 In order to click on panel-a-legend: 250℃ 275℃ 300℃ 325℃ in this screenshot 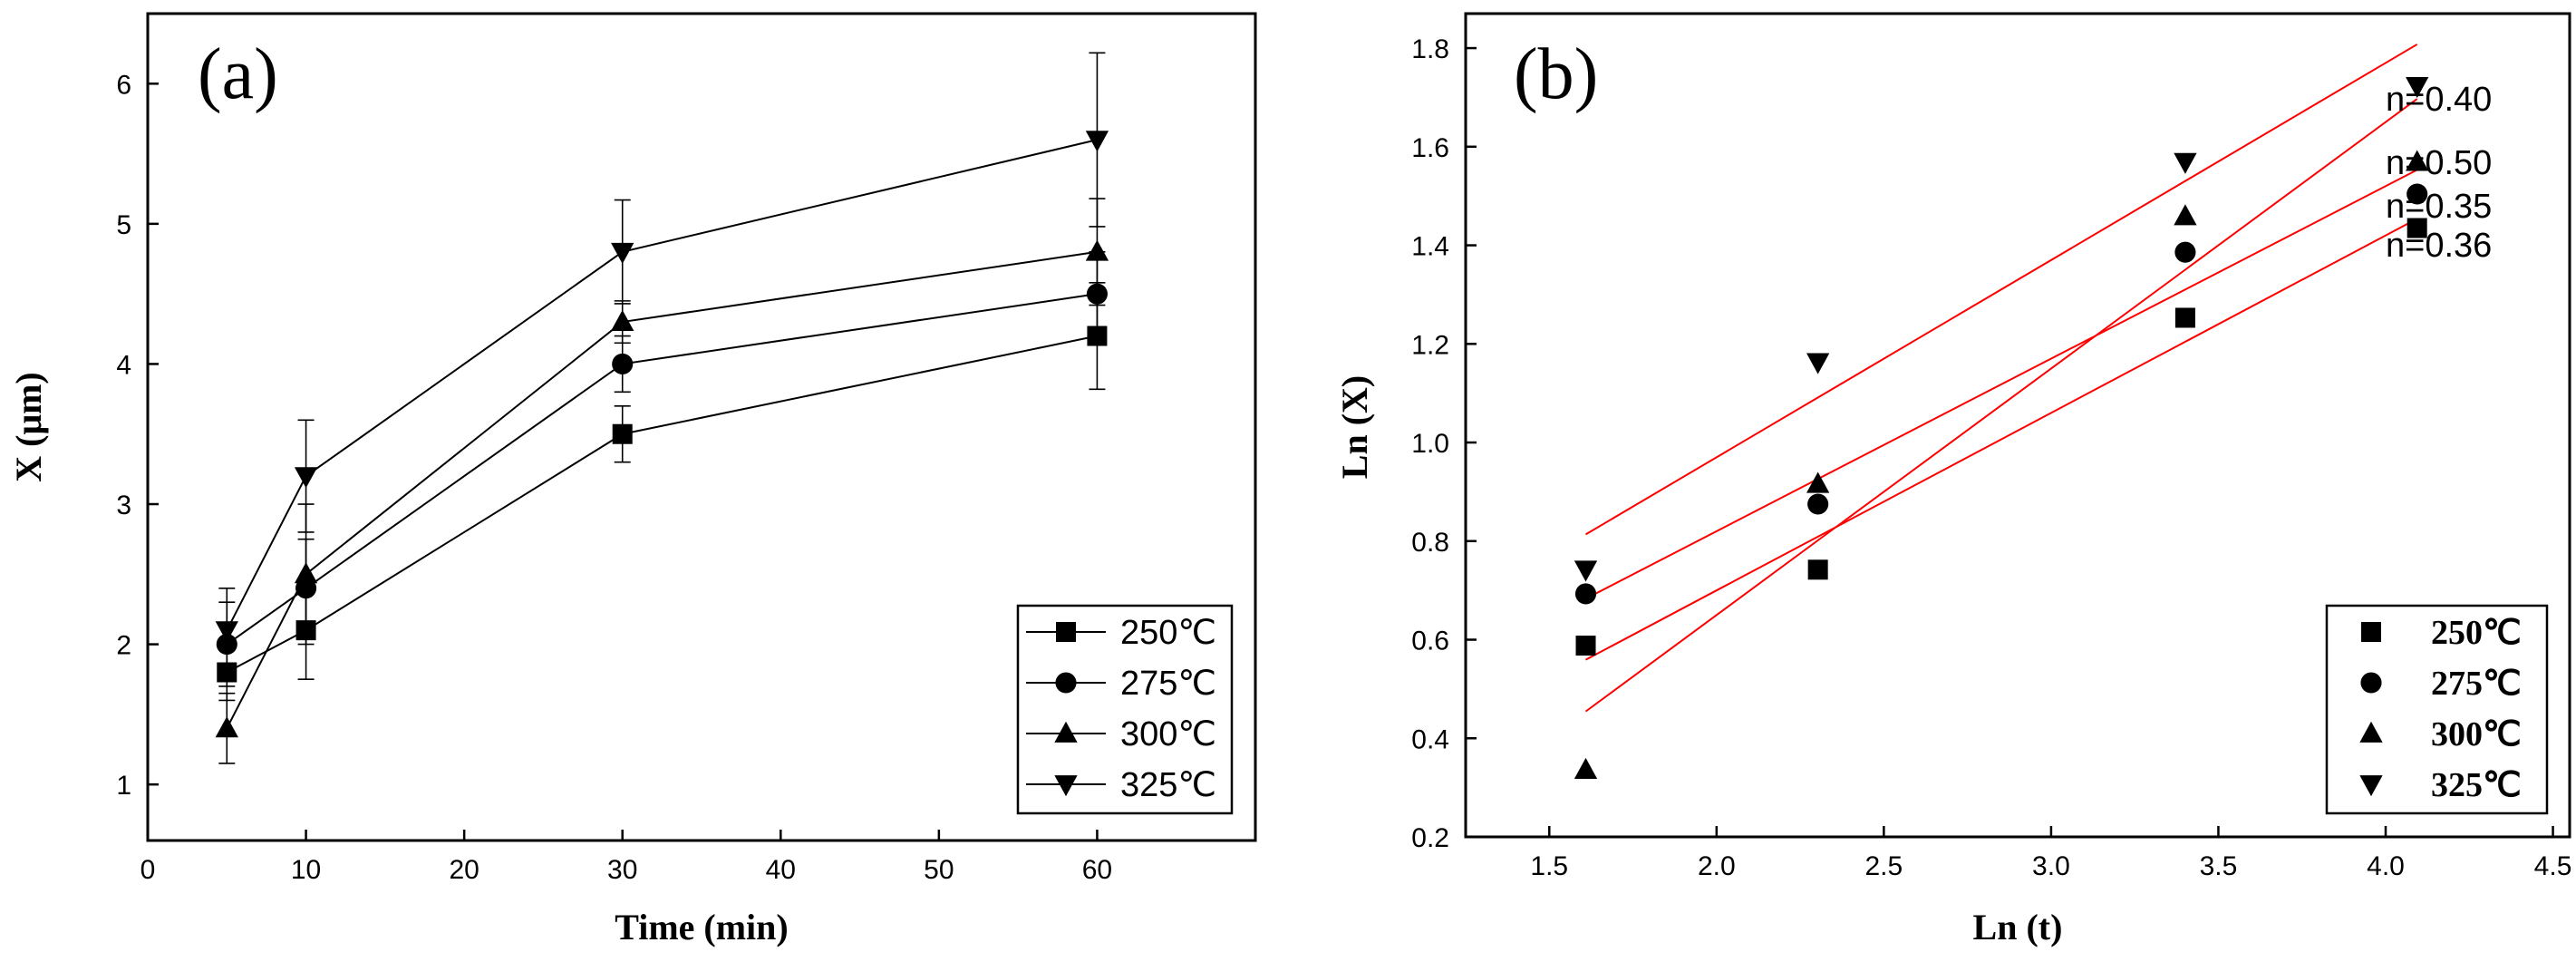, I will do `click(1125, 709)`.